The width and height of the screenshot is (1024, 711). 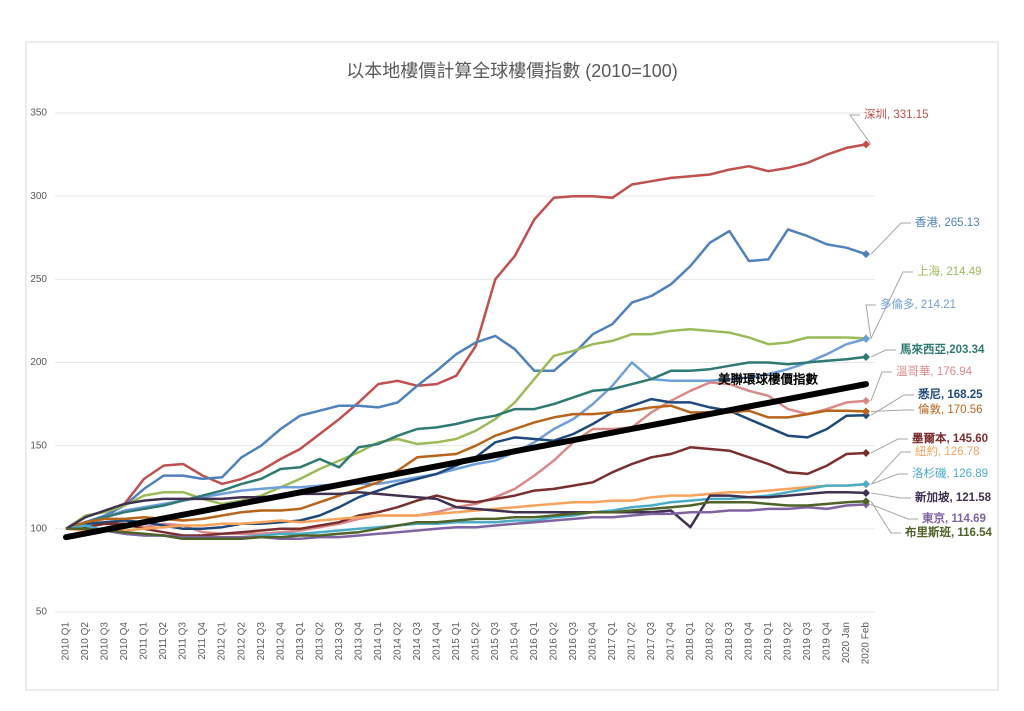 What do you see at coordinates (241, 641) in the screenshot?
I see `x-tick-label: 2012 Q2` at bounding box center [241, 641].